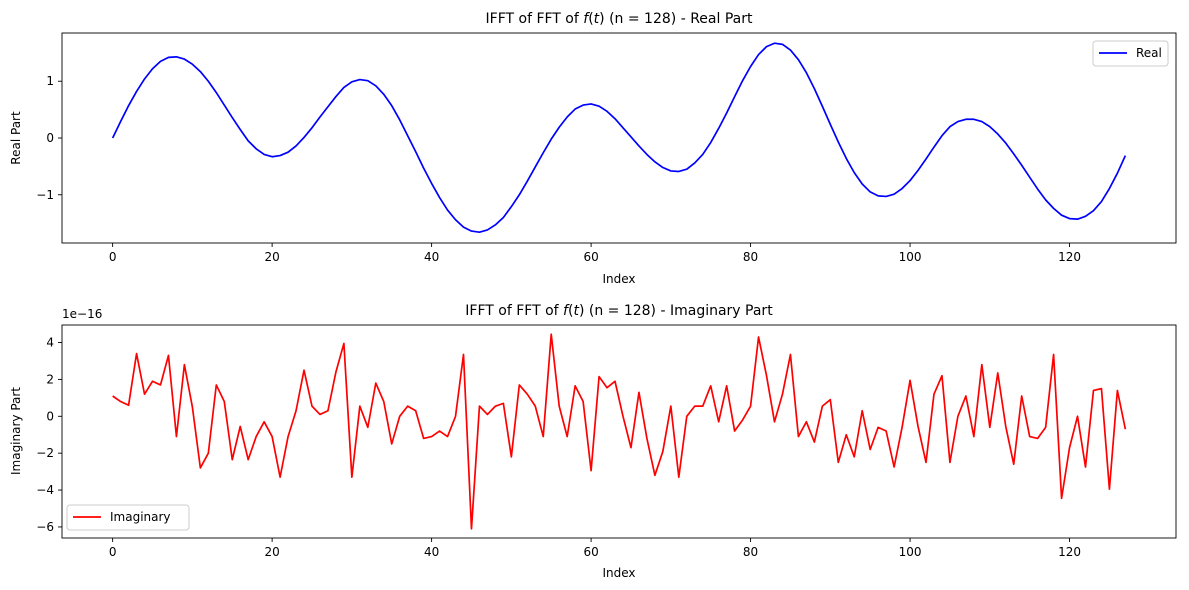  I want to click on y-tick-label: 1, so click(50, 81).